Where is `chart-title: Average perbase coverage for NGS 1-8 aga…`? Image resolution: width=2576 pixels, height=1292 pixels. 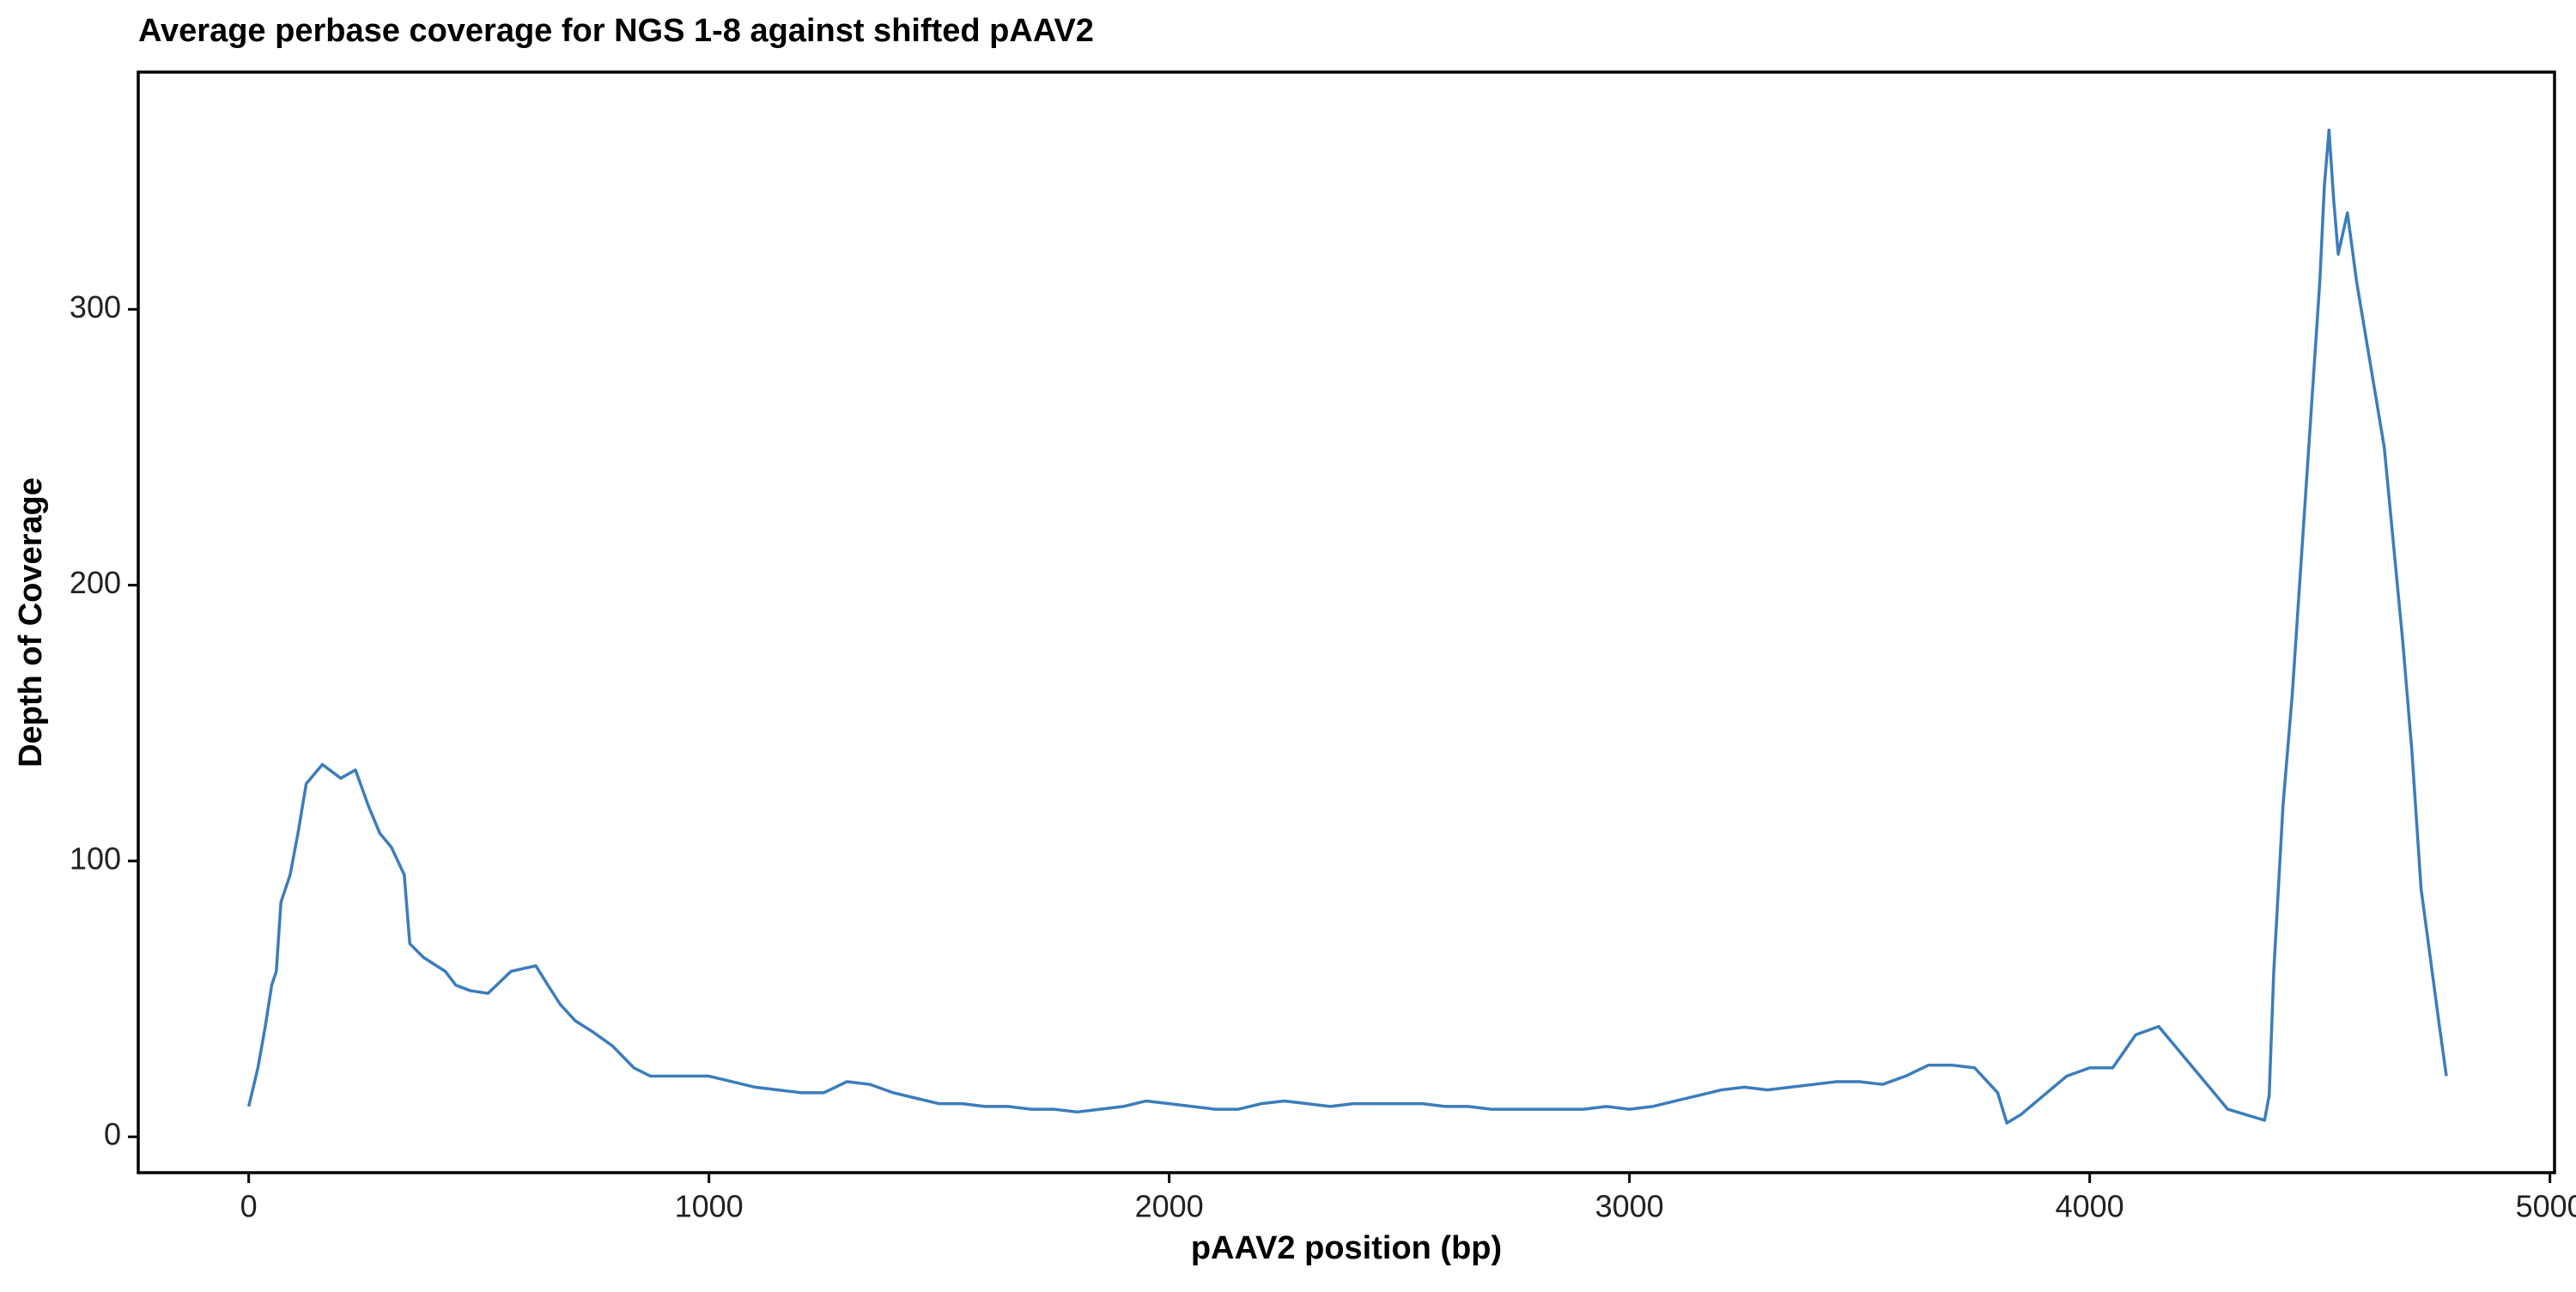 chart-title: Average perbase coverage for NGS 1-8 aga… is located at coordinates (616, 31).